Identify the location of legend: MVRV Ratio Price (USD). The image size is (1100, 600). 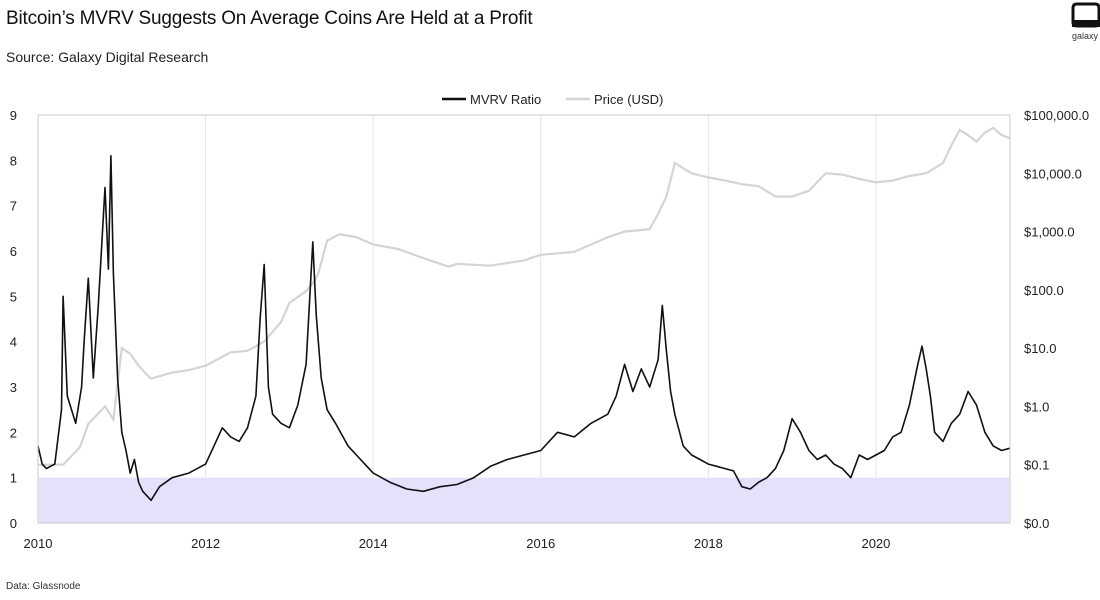
(552, 99).